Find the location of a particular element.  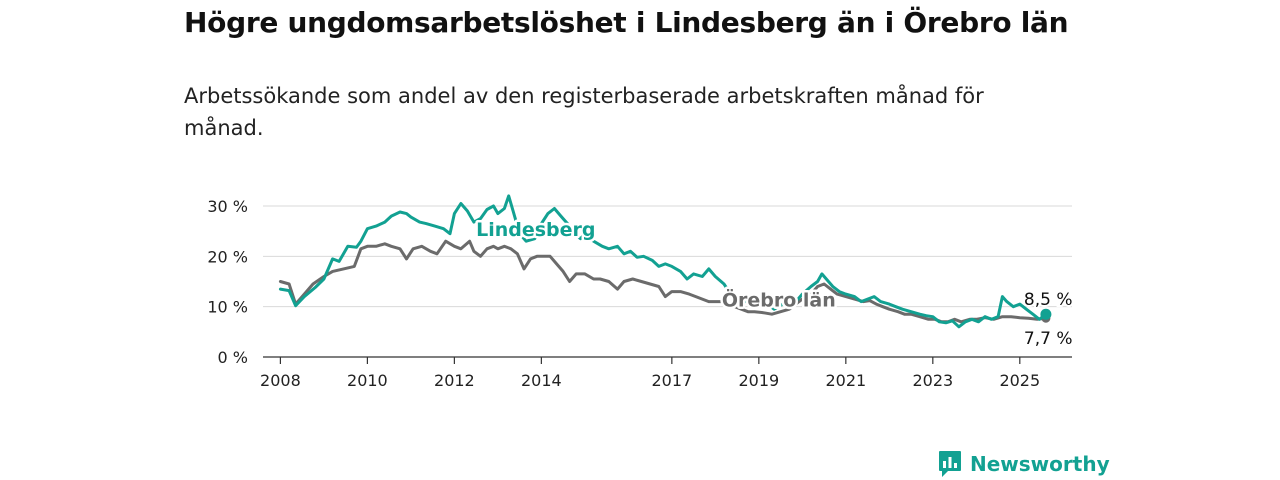

x-tick-label: 2012 is located at coordinates (454, 380).